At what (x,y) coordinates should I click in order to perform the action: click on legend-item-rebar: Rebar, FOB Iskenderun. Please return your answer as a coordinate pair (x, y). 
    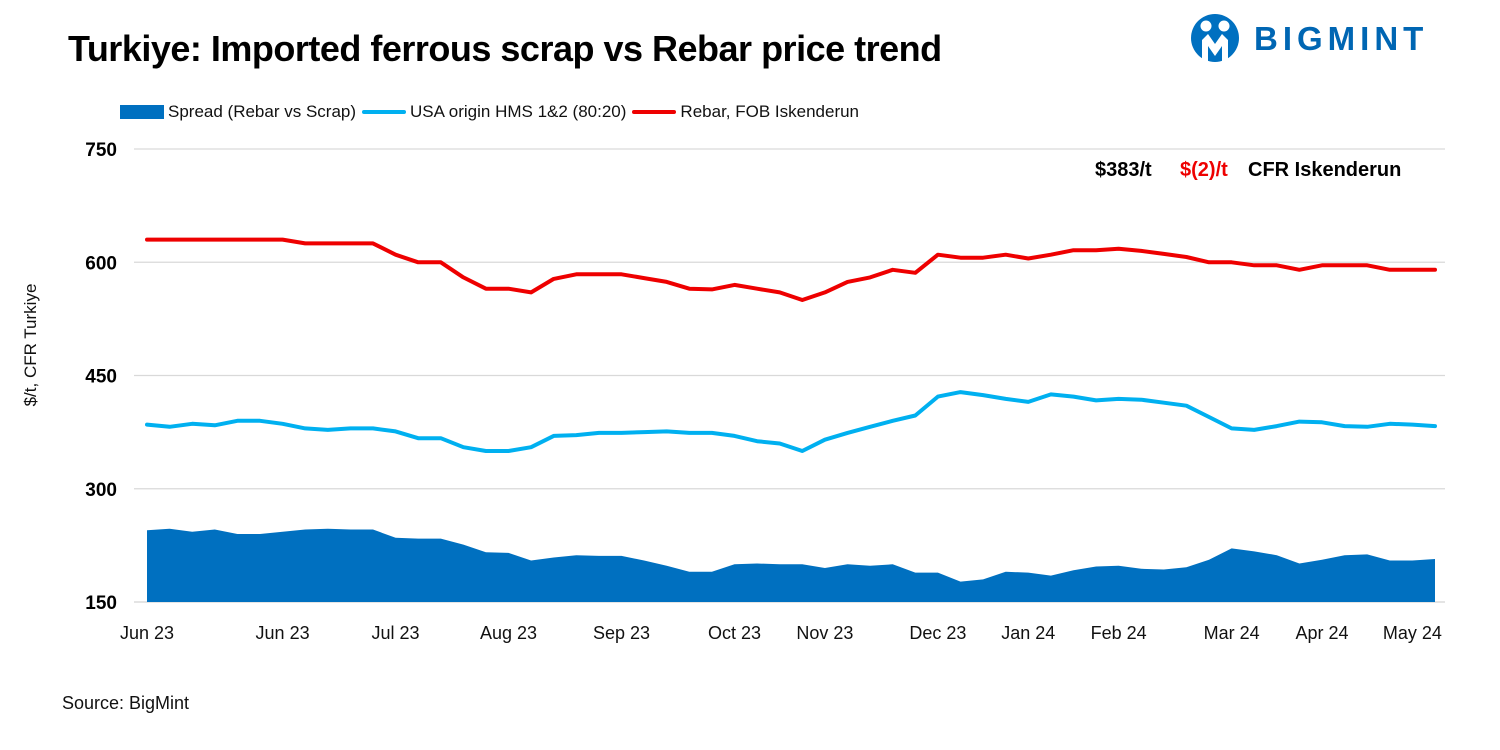
    Looking at the image, I should click on (745, 112).